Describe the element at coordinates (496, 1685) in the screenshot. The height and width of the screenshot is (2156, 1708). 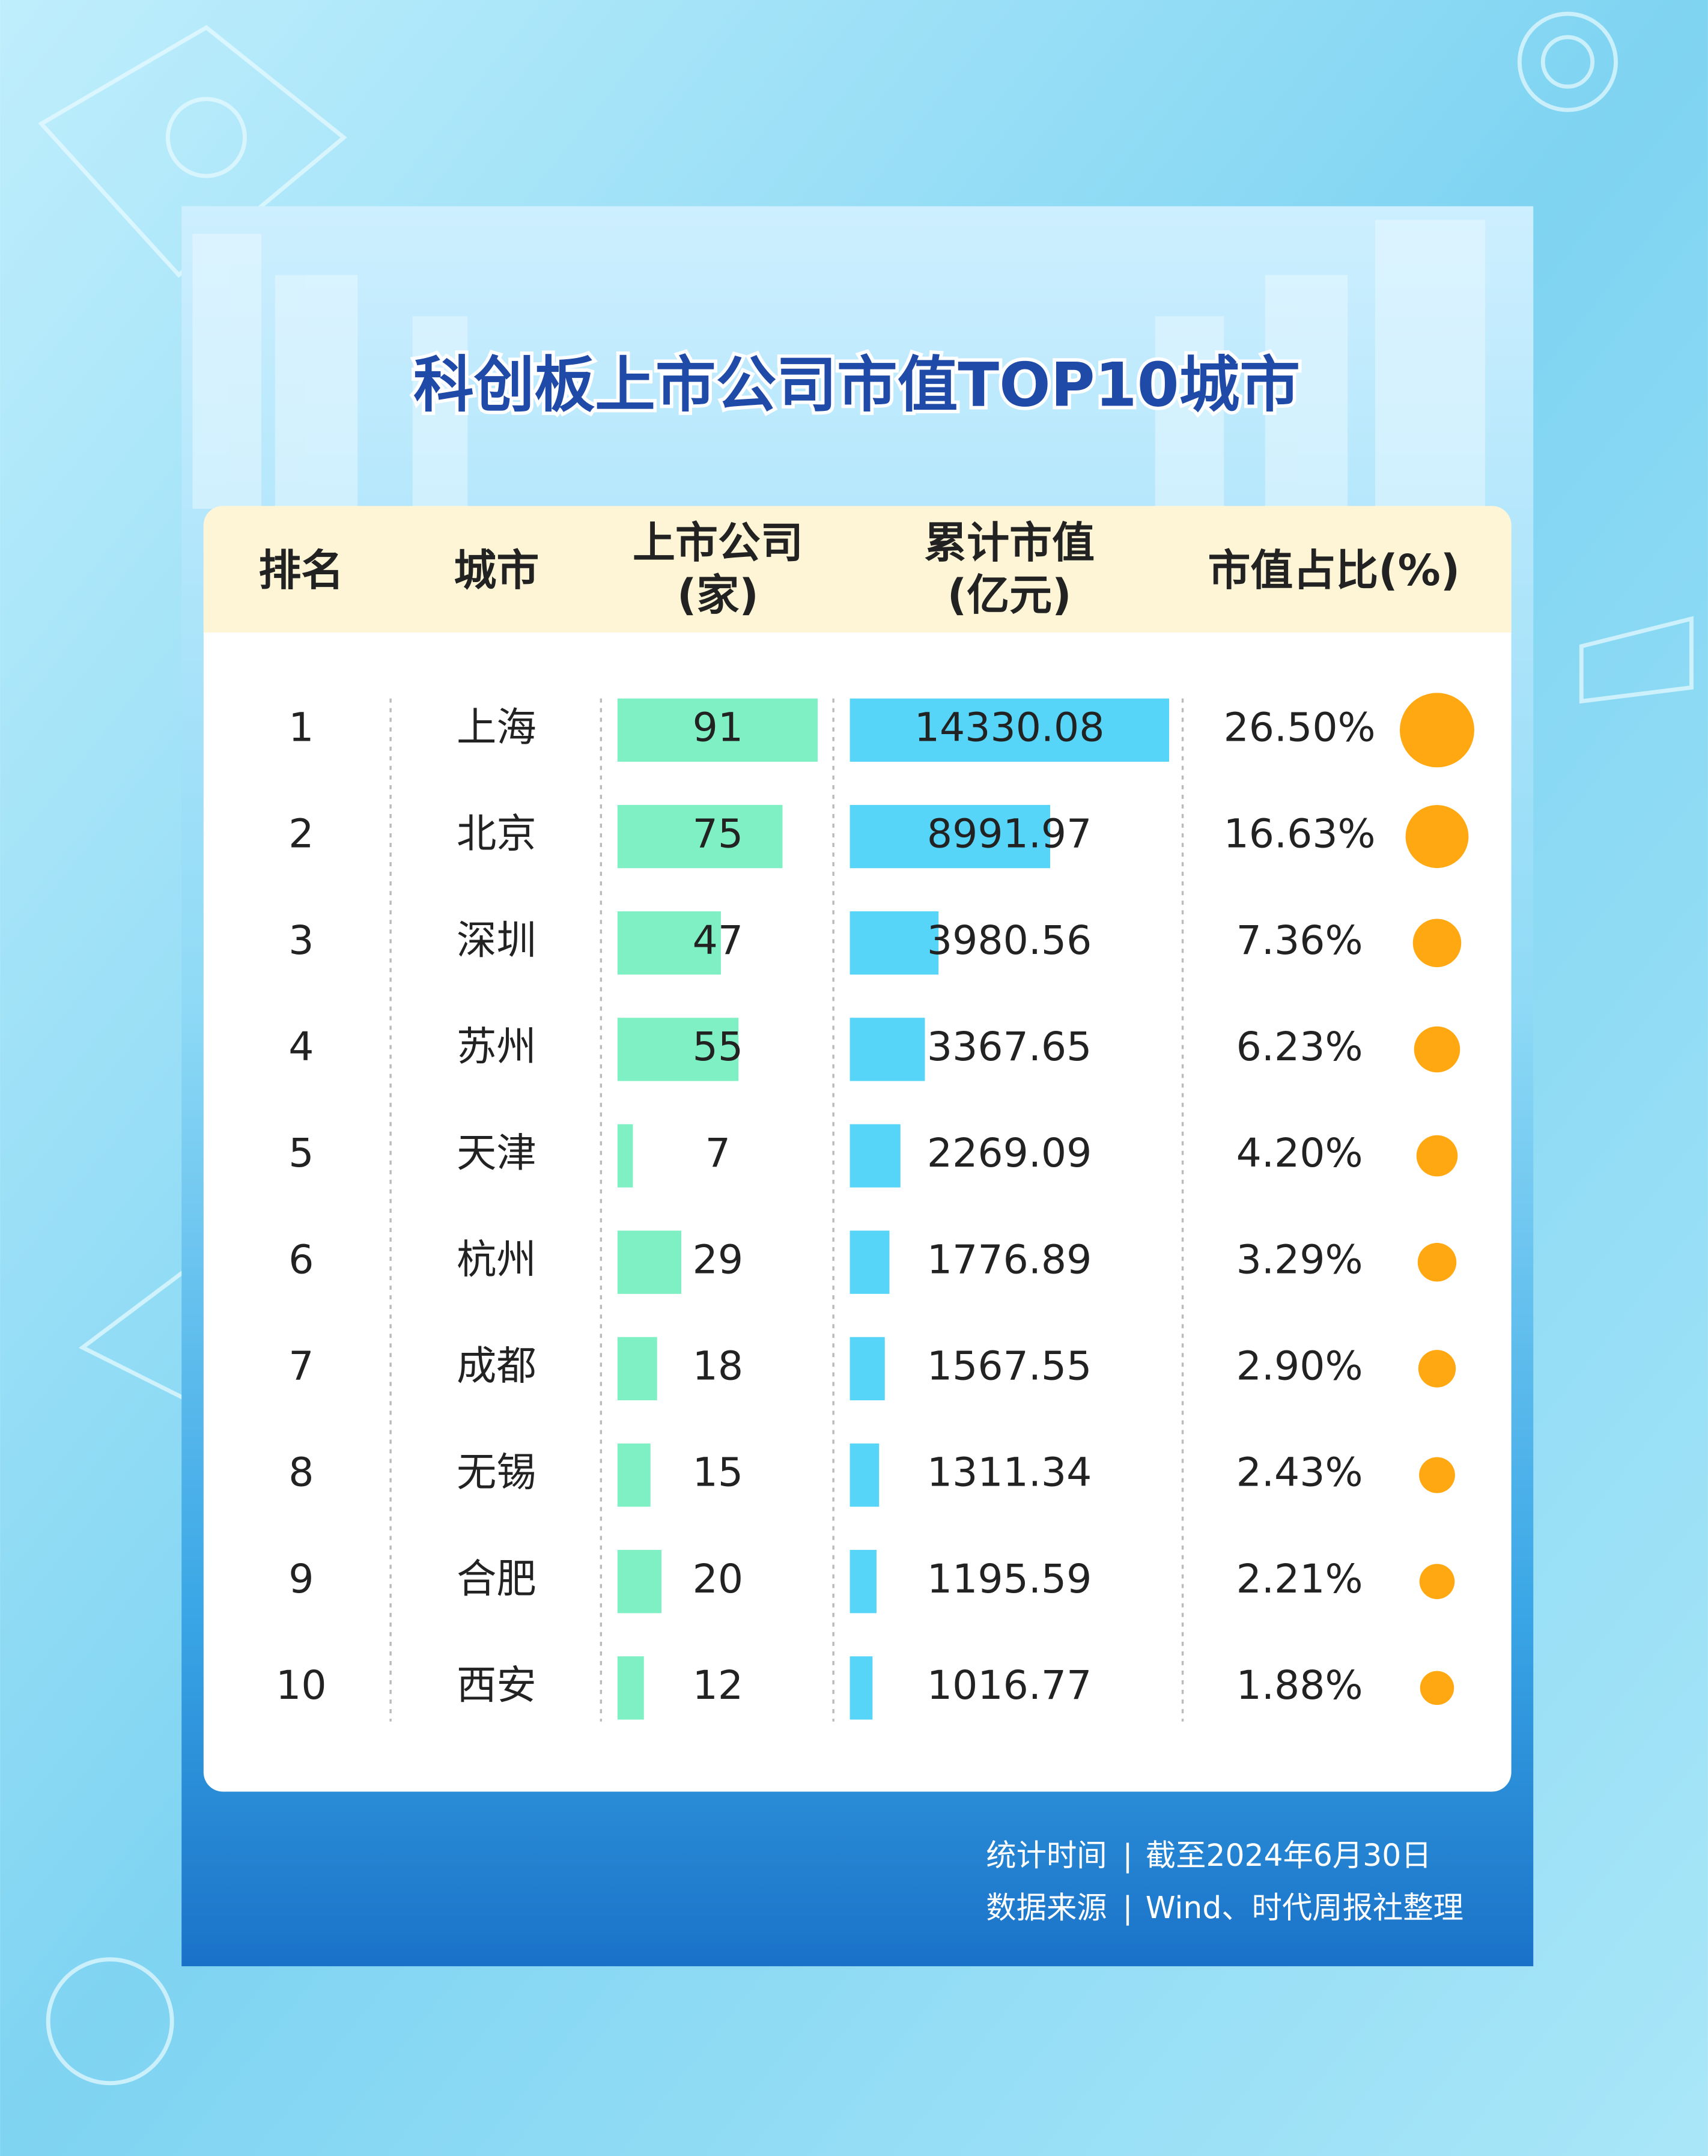
I see `city: 西安` at that location.